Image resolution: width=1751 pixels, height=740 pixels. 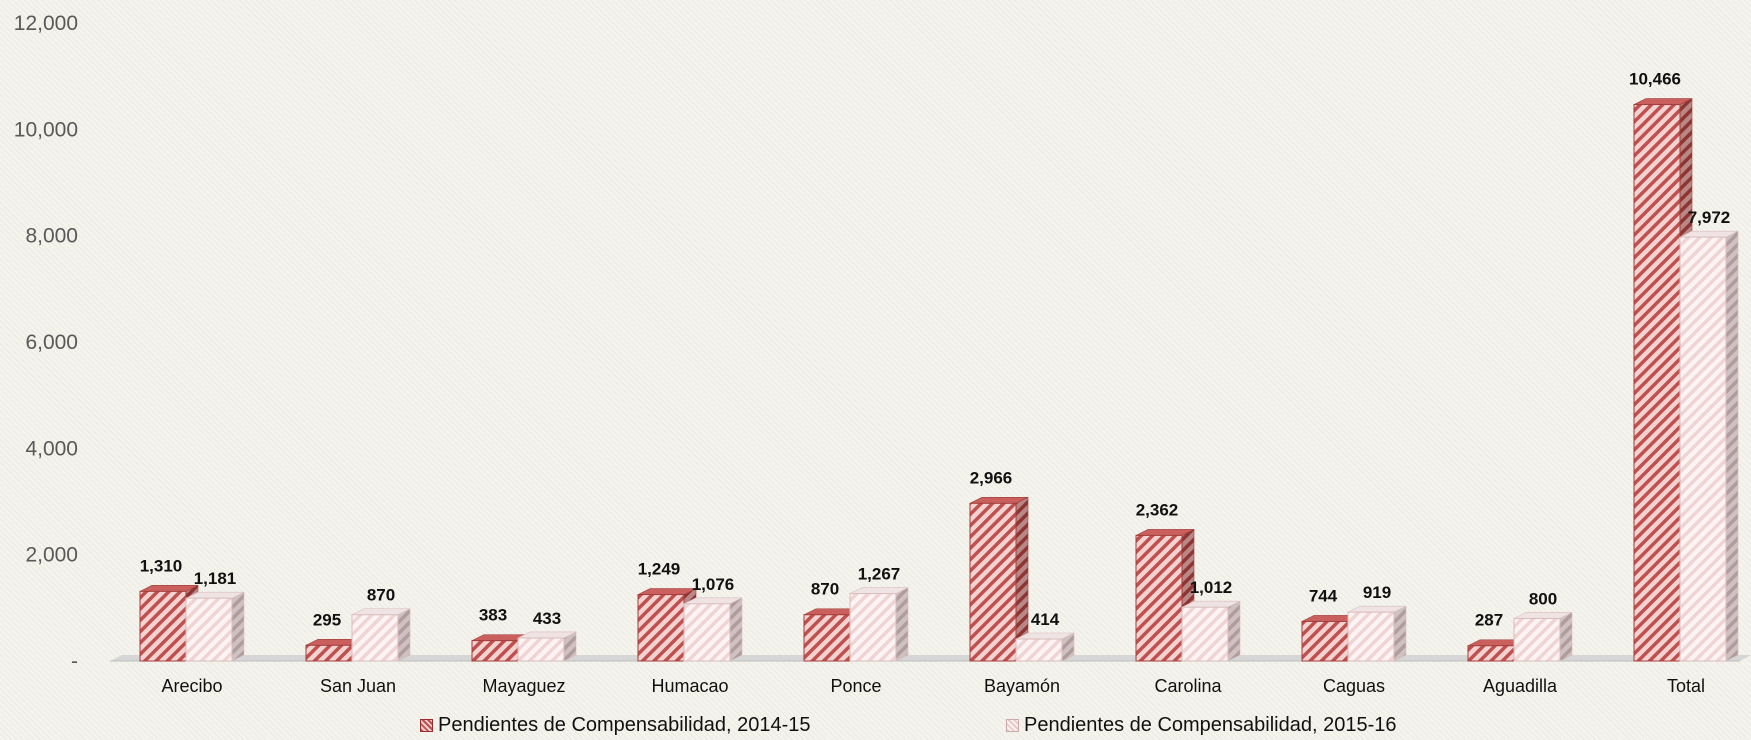 I want to click on data-label: 1,076, so click(x=713, y=584).